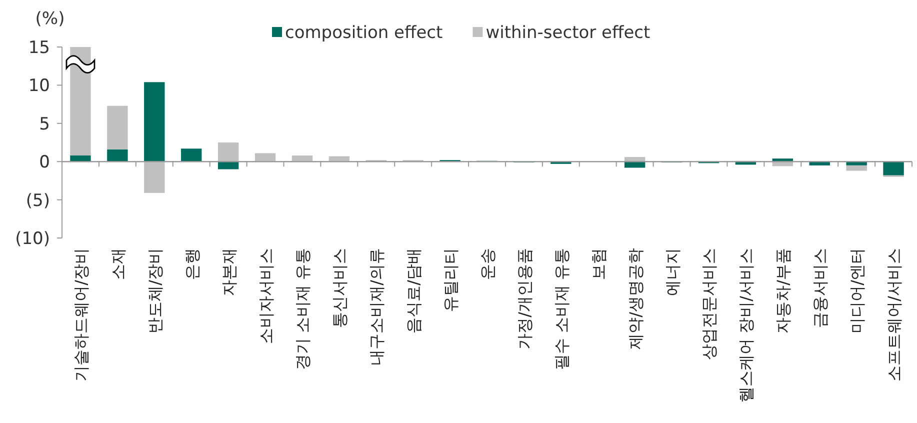  I want to click on x-tick-label: 은행, so click(192, 264).